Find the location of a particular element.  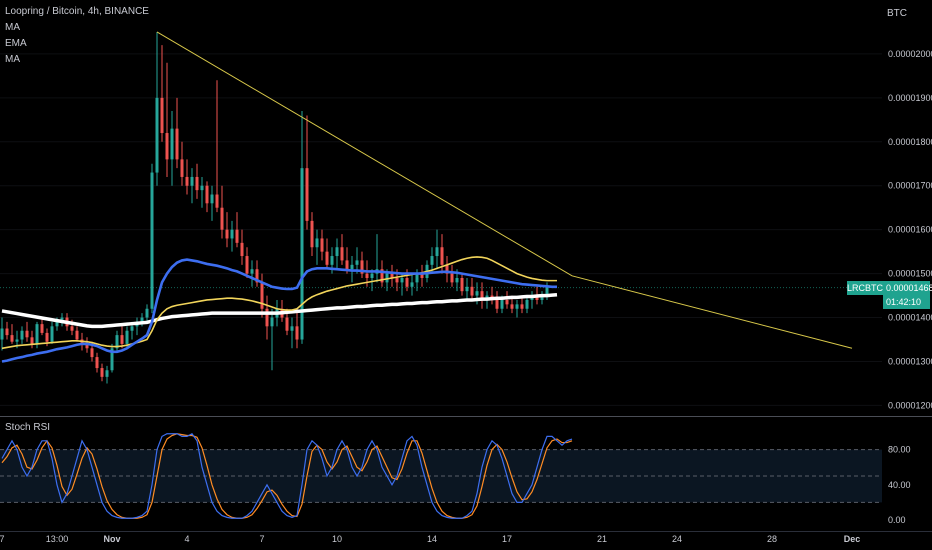

price-tick-label: 0.00001900 is located at coordinates (910, 98).